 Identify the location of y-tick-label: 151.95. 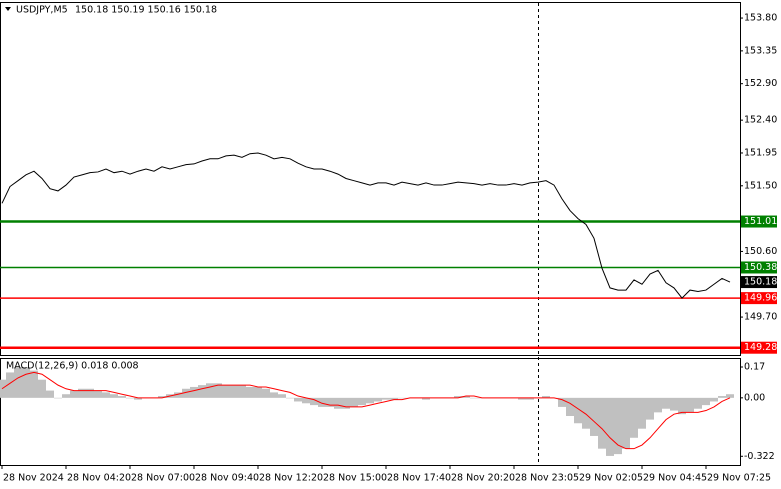
(760, 152).